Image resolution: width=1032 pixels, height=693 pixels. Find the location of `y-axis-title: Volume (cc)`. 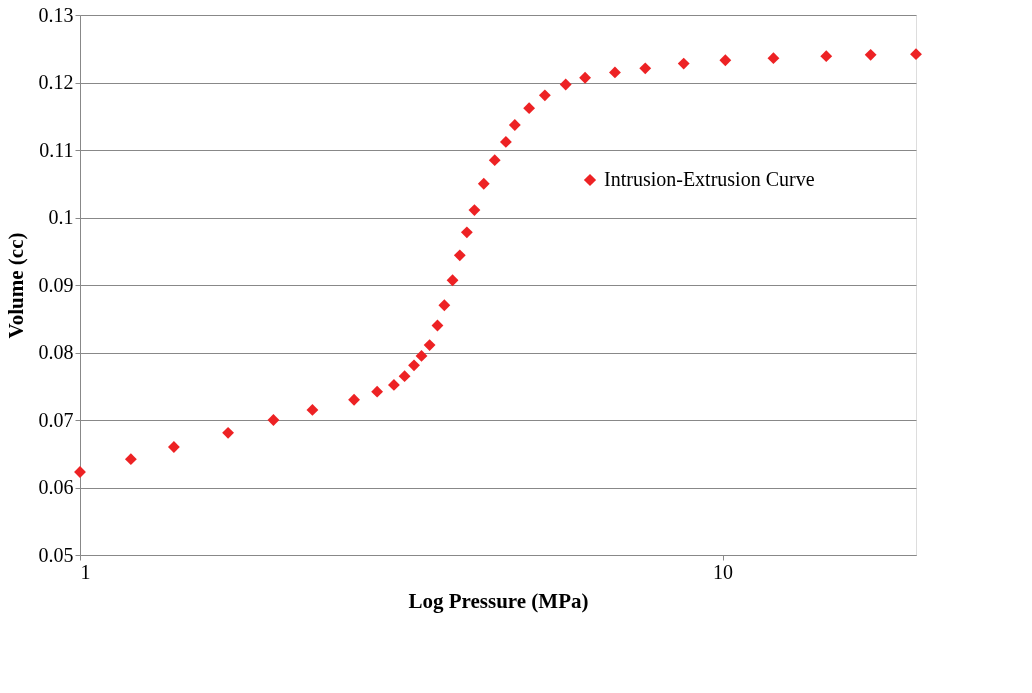

y-axis-title: Volume (cc) is located at coordinates (15, 285).